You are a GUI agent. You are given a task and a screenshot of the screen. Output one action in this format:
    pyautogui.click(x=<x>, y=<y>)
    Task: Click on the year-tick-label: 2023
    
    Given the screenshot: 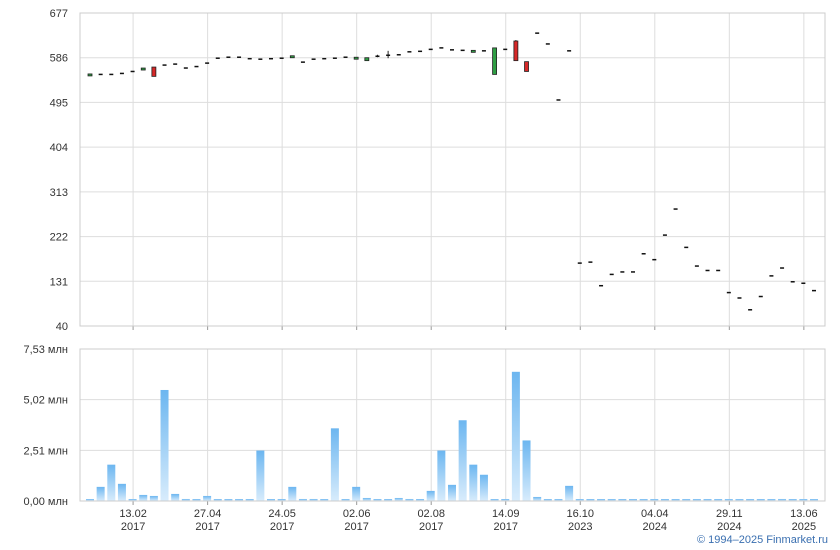 What is the action you would take?
    pyautogui.click(x=580, y=527)
    